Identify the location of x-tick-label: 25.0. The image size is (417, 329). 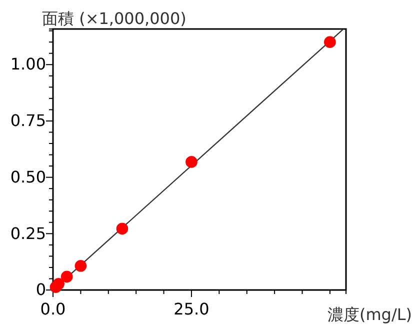
(192, 309).